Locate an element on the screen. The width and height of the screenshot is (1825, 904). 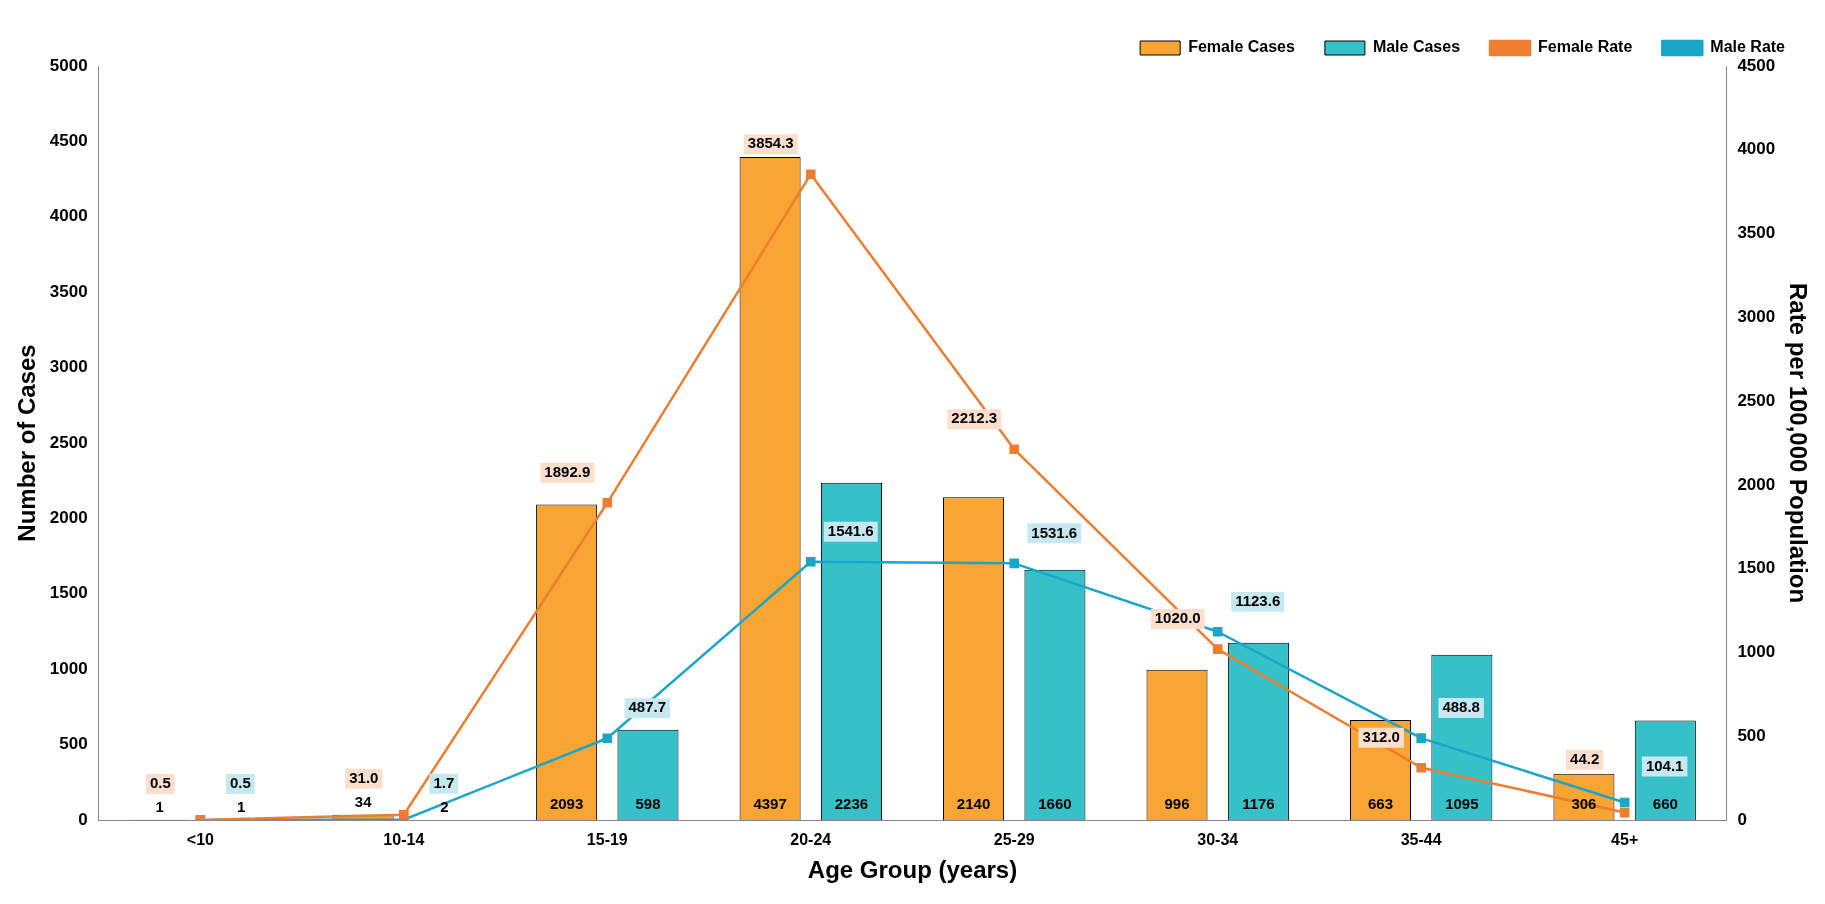
y-tick-label: 5000 is located at coordinates (68, 65).